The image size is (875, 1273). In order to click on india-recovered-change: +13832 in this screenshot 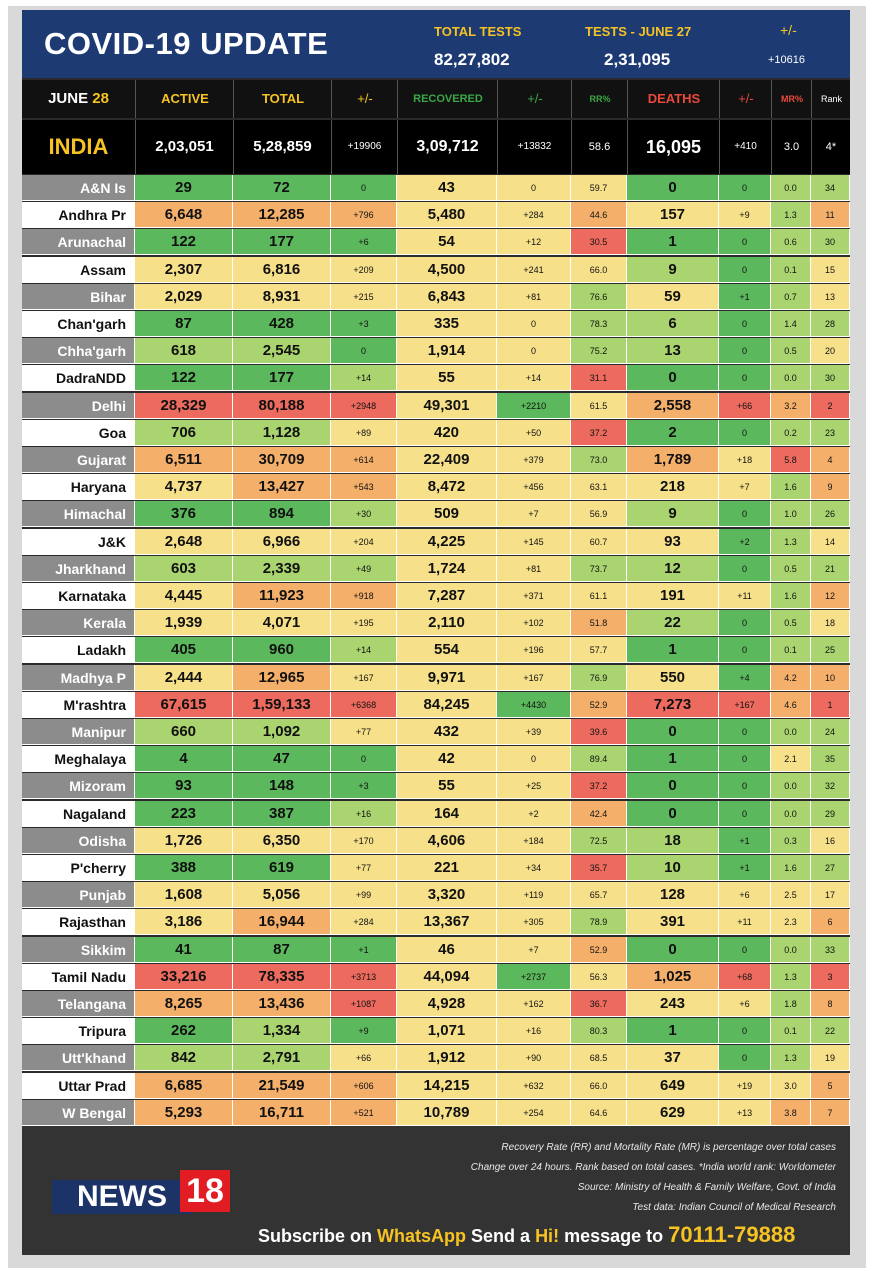, I will do `click(534, 147)`.